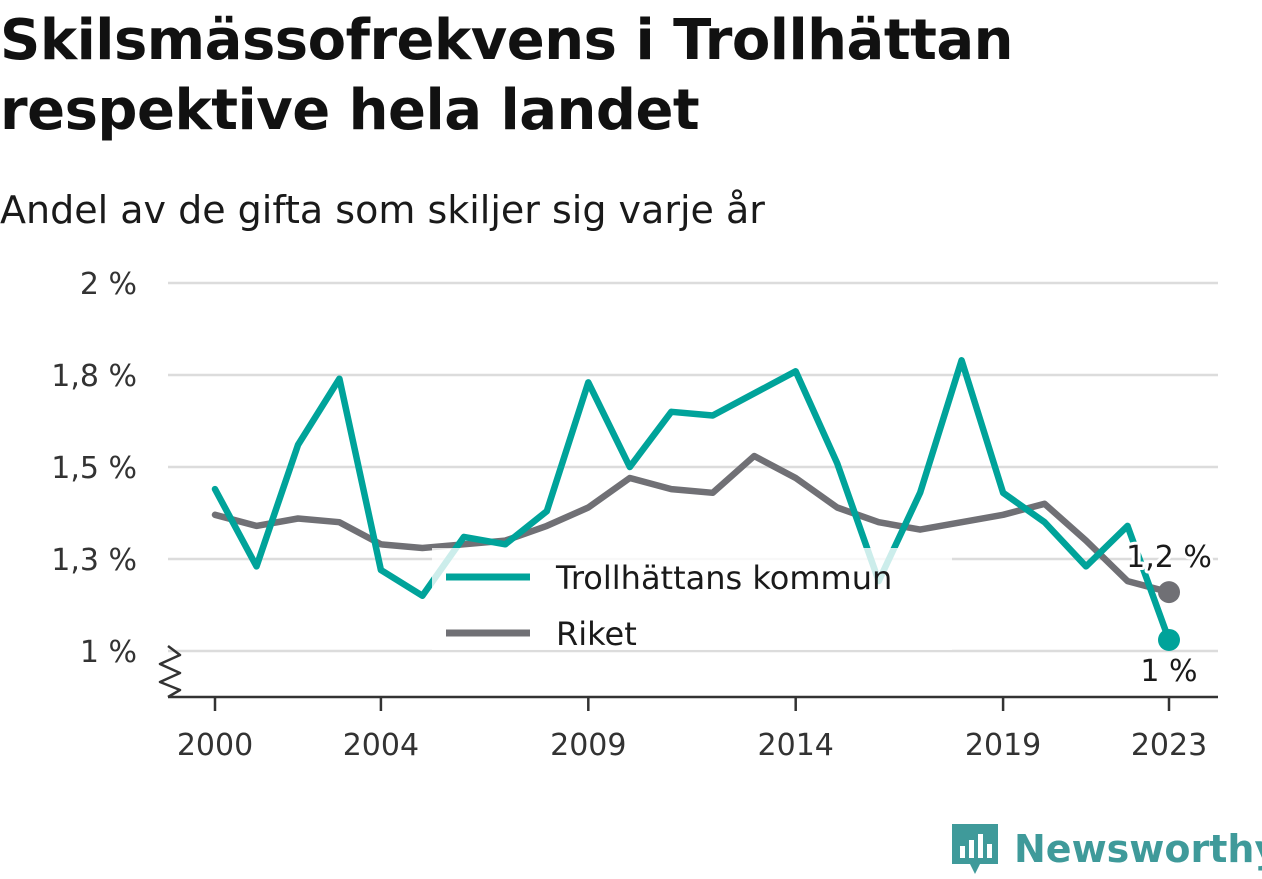  Describe the element at coordinates (94, 468) in the screenshot. I see `y-tick-label: 1,5 %` at that location.